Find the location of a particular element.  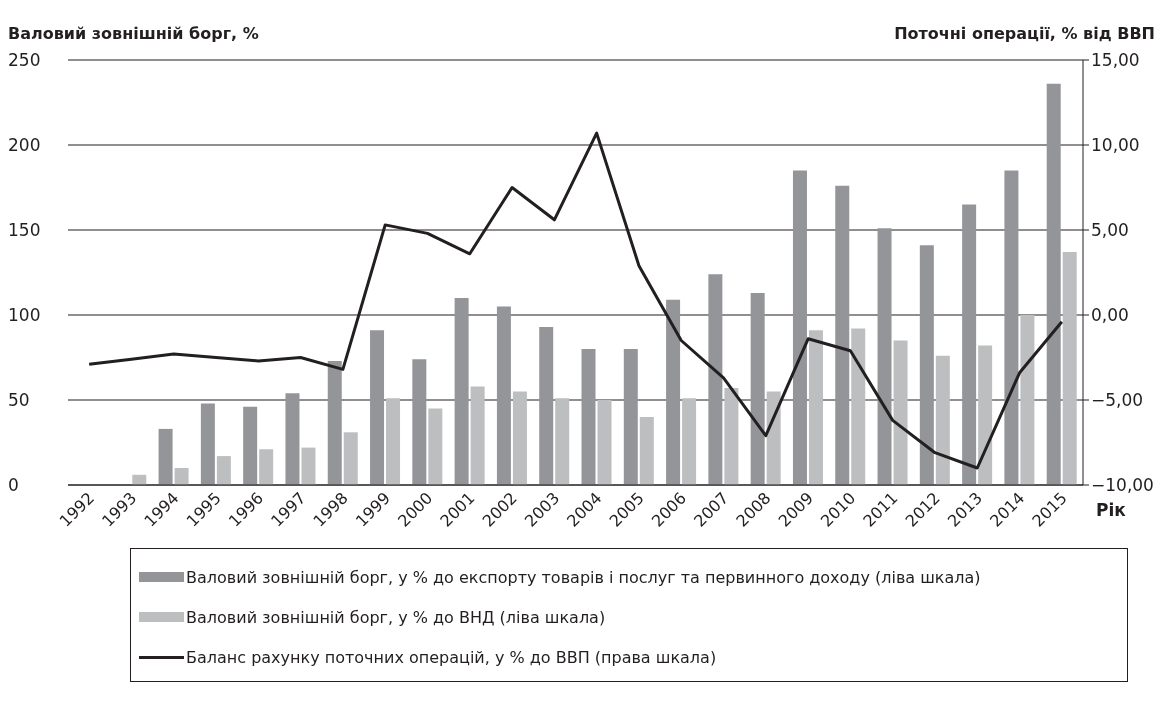

y2-axis-title: Поточні операції, % від ВВП is located at coordinates (1024, 33).